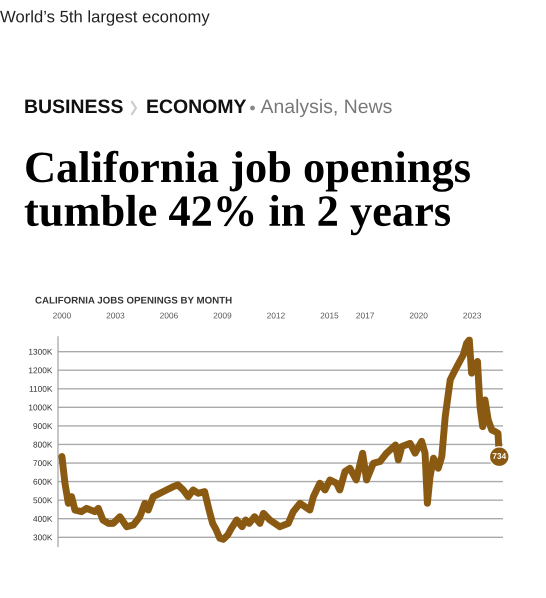 The image size is (546, 598). I want to click on chart-subtitle: CALIFORNIA JOBS OPENINGS BY MONTH, so click(133, 300).